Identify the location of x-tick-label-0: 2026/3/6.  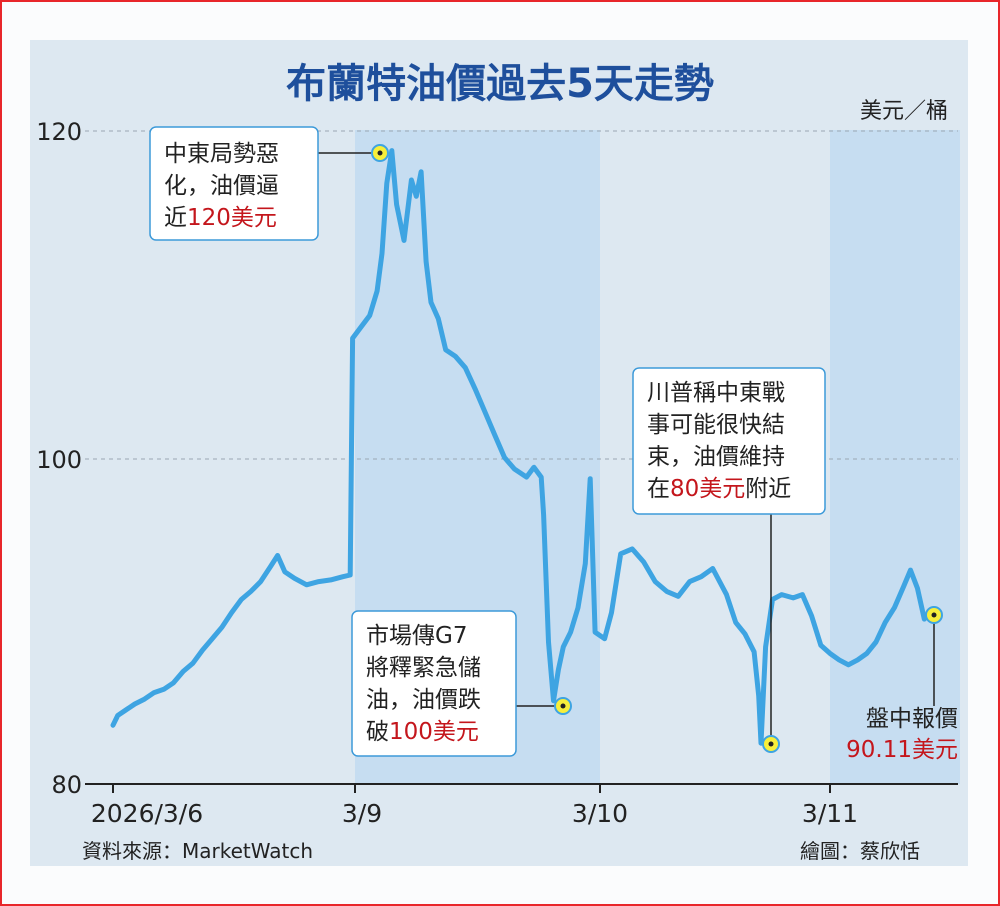
(147, 813).